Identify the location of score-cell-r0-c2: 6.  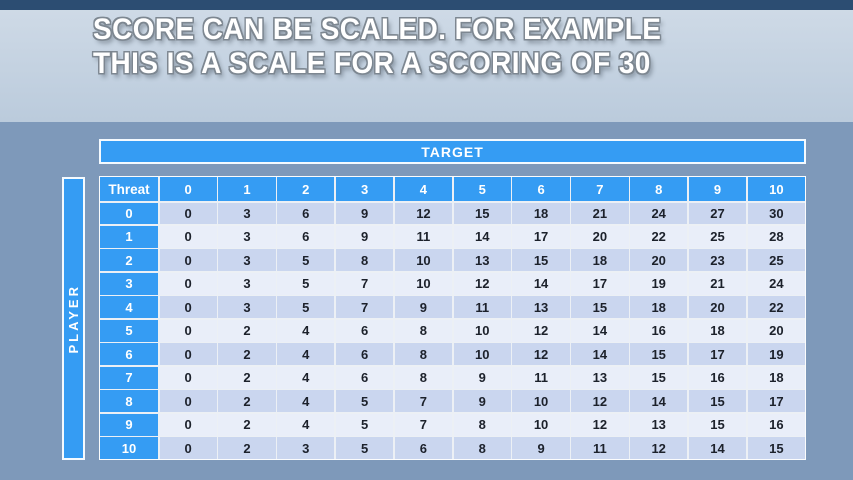
(306, 213).